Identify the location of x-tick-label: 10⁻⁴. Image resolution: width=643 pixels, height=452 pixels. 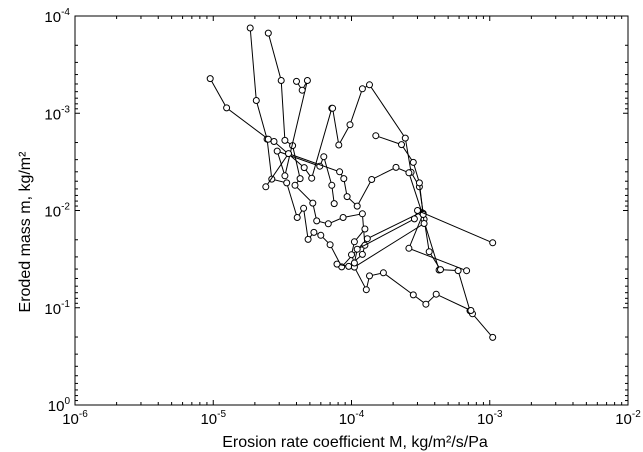
(352, 418).